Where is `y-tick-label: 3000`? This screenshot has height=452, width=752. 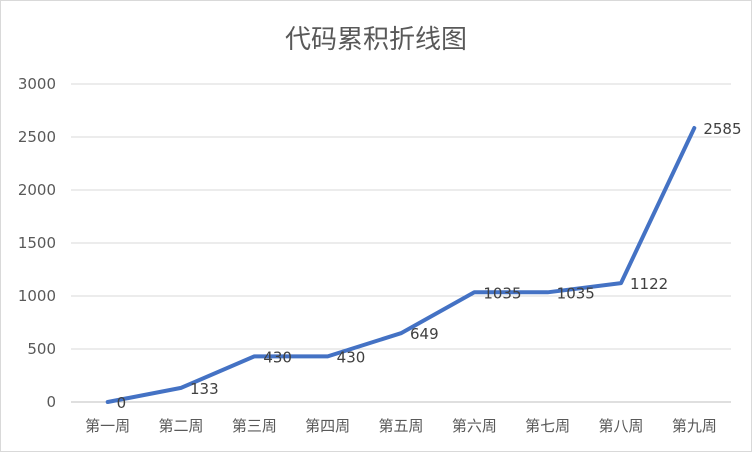 y-tick-label: 3000 is located at coordinates (37, 84).